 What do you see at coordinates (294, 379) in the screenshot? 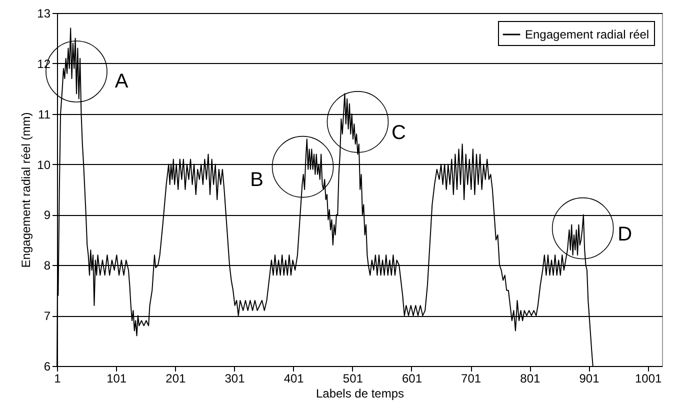
I see `x-tick-label: 401` at bounding box center [294, 379].